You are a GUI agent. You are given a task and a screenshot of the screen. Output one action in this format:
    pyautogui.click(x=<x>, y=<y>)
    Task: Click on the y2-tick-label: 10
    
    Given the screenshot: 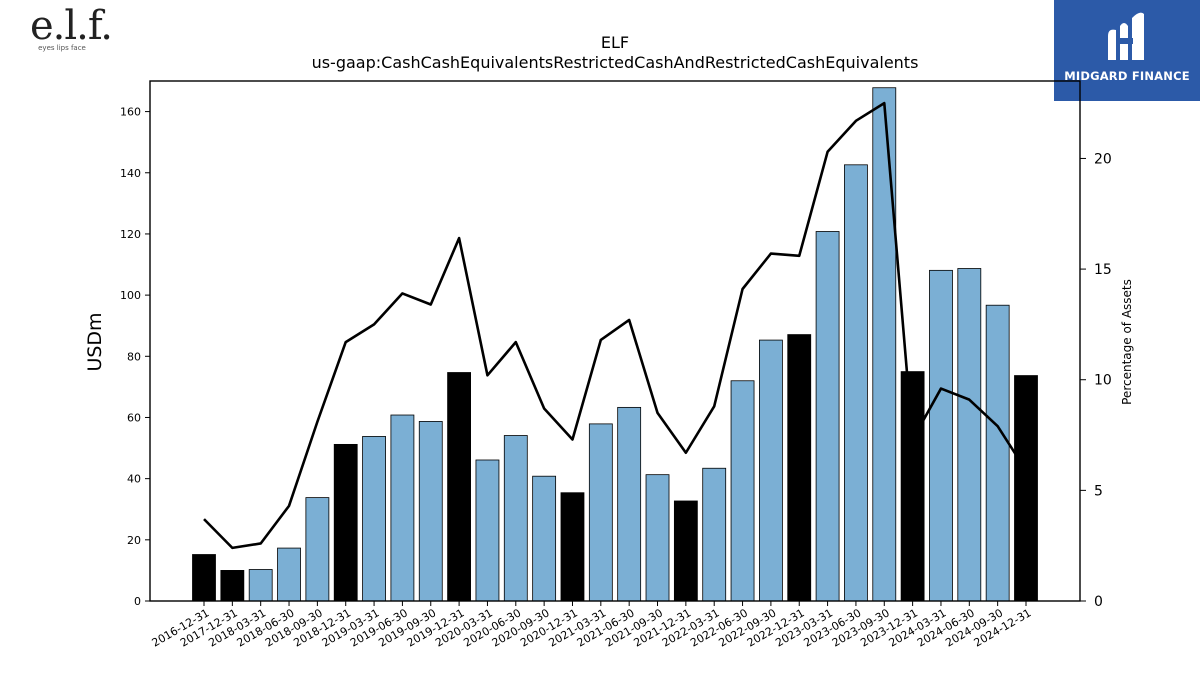 What is the action you would take?
    pyautogui.click(x=1103, y=381)
    